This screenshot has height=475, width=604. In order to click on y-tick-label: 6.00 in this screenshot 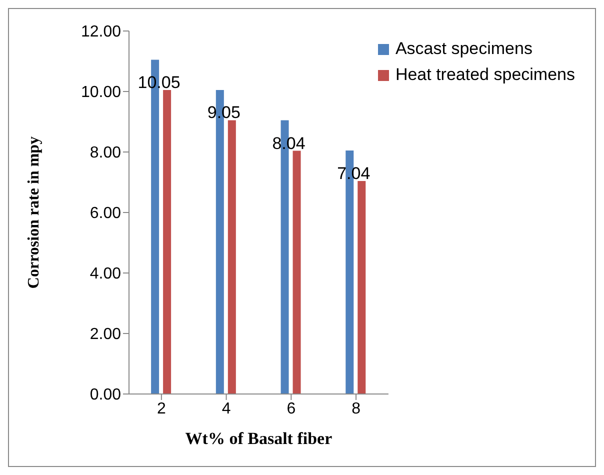, I will do `click(106, 213)`.